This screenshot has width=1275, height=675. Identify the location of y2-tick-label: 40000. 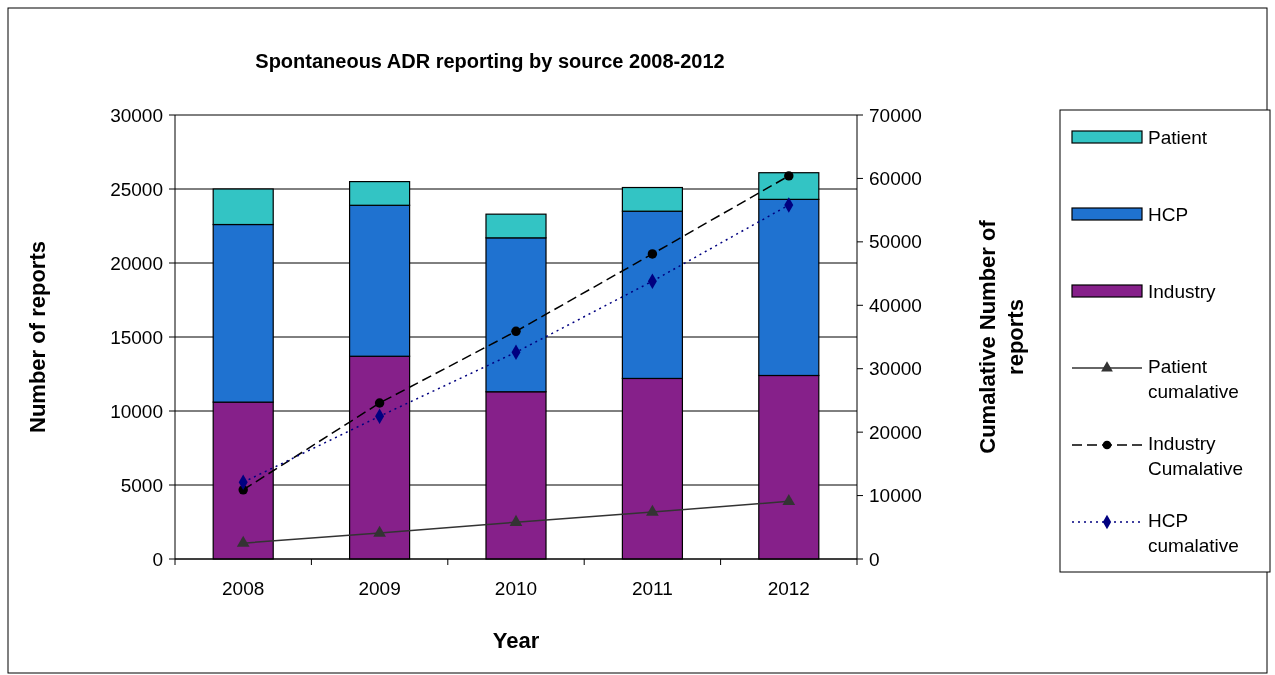
(895, 305).